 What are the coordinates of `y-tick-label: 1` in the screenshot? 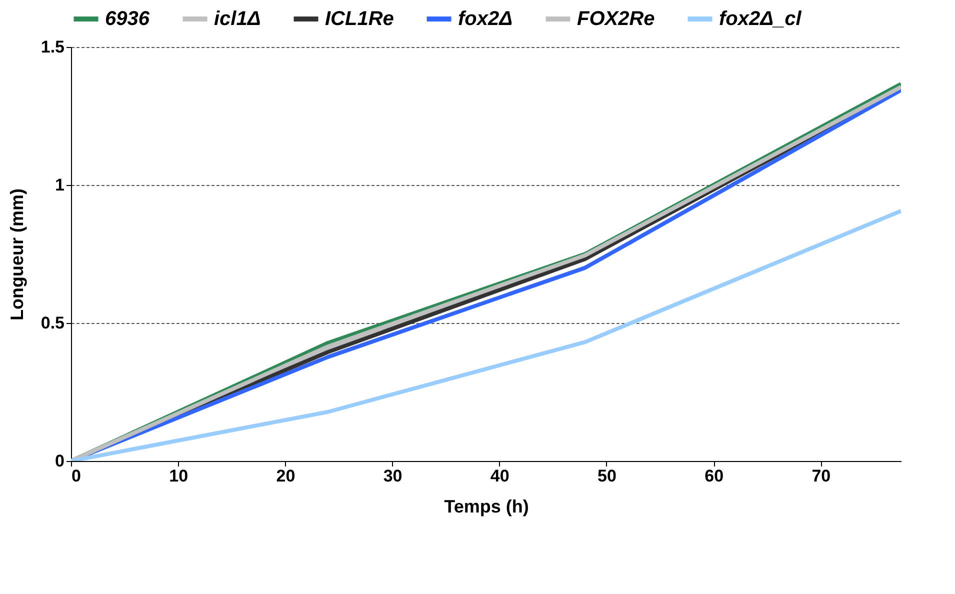 It's located at (59, 185).